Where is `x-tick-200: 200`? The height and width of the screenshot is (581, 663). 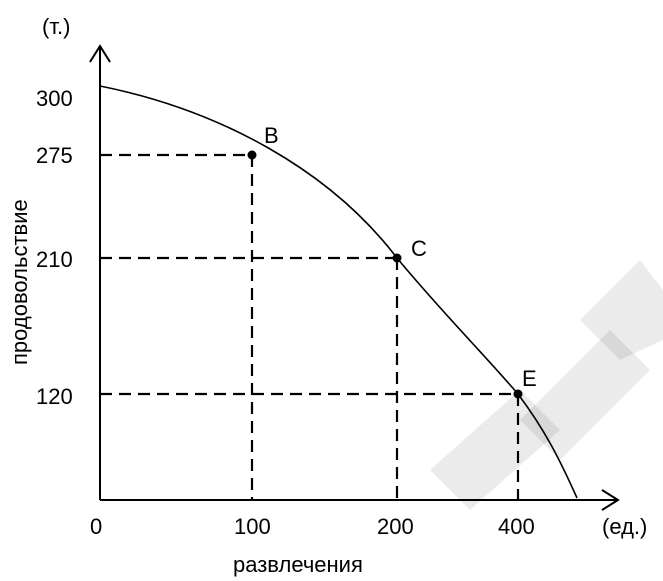
x-tick-200: 200 is located at coordinates (395, 526).